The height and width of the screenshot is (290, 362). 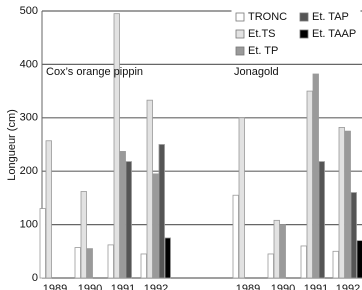 I want to click on legend-label: Et. TAP, so click(x=330, y=17).